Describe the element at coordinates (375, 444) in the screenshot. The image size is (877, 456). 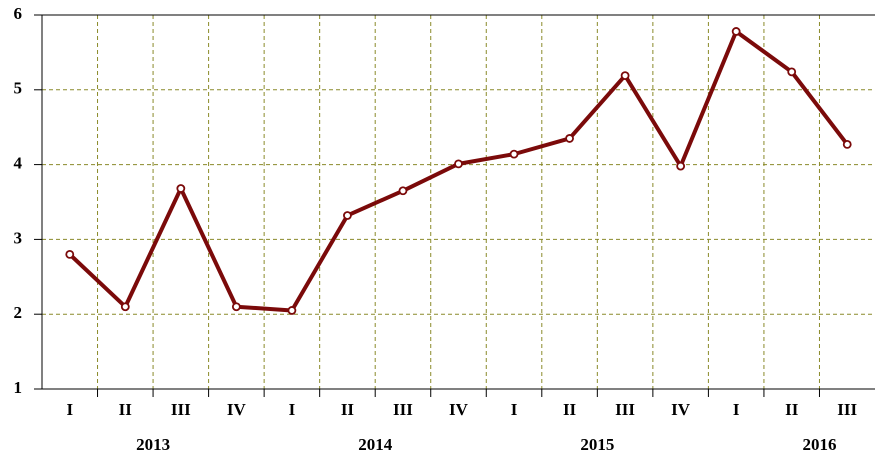
I see `year-label: 2014` at that location.